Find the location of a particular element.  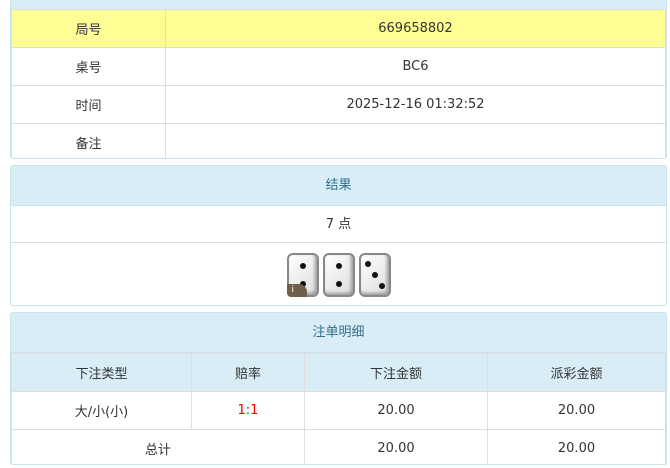

dice-row: i is located at coordinates (338, 274).